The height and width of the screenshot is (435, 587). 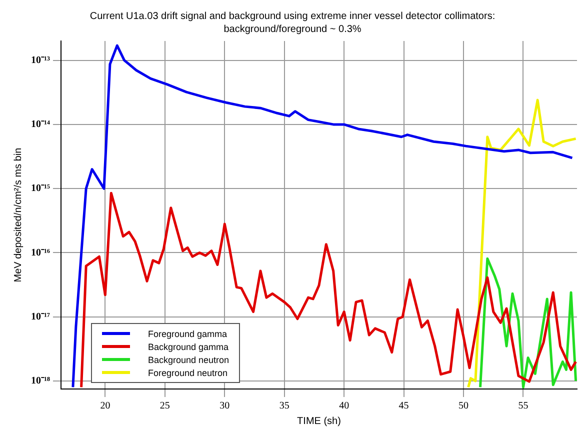 I want to click on y-tick-label: 10⁻¹⁴, so click(x=40, y=124).